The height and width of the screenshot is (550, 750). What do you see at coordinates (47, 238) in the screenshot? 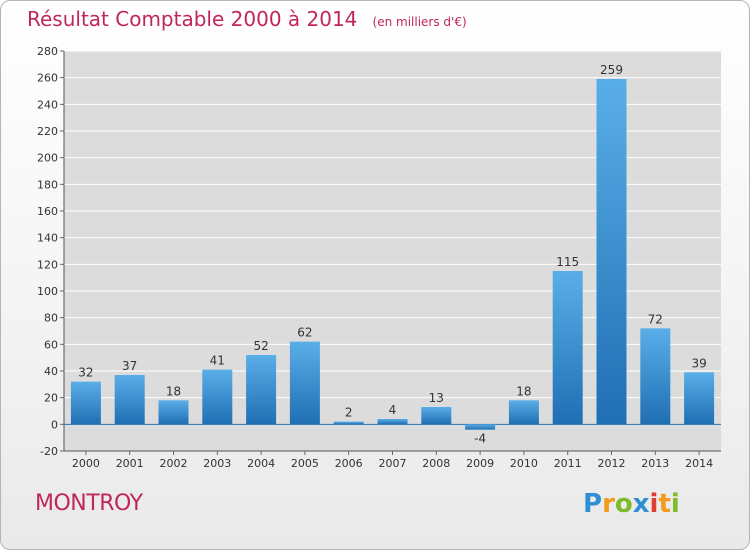
I see `y-tick-label: 140` at bounding box center [47, 238].